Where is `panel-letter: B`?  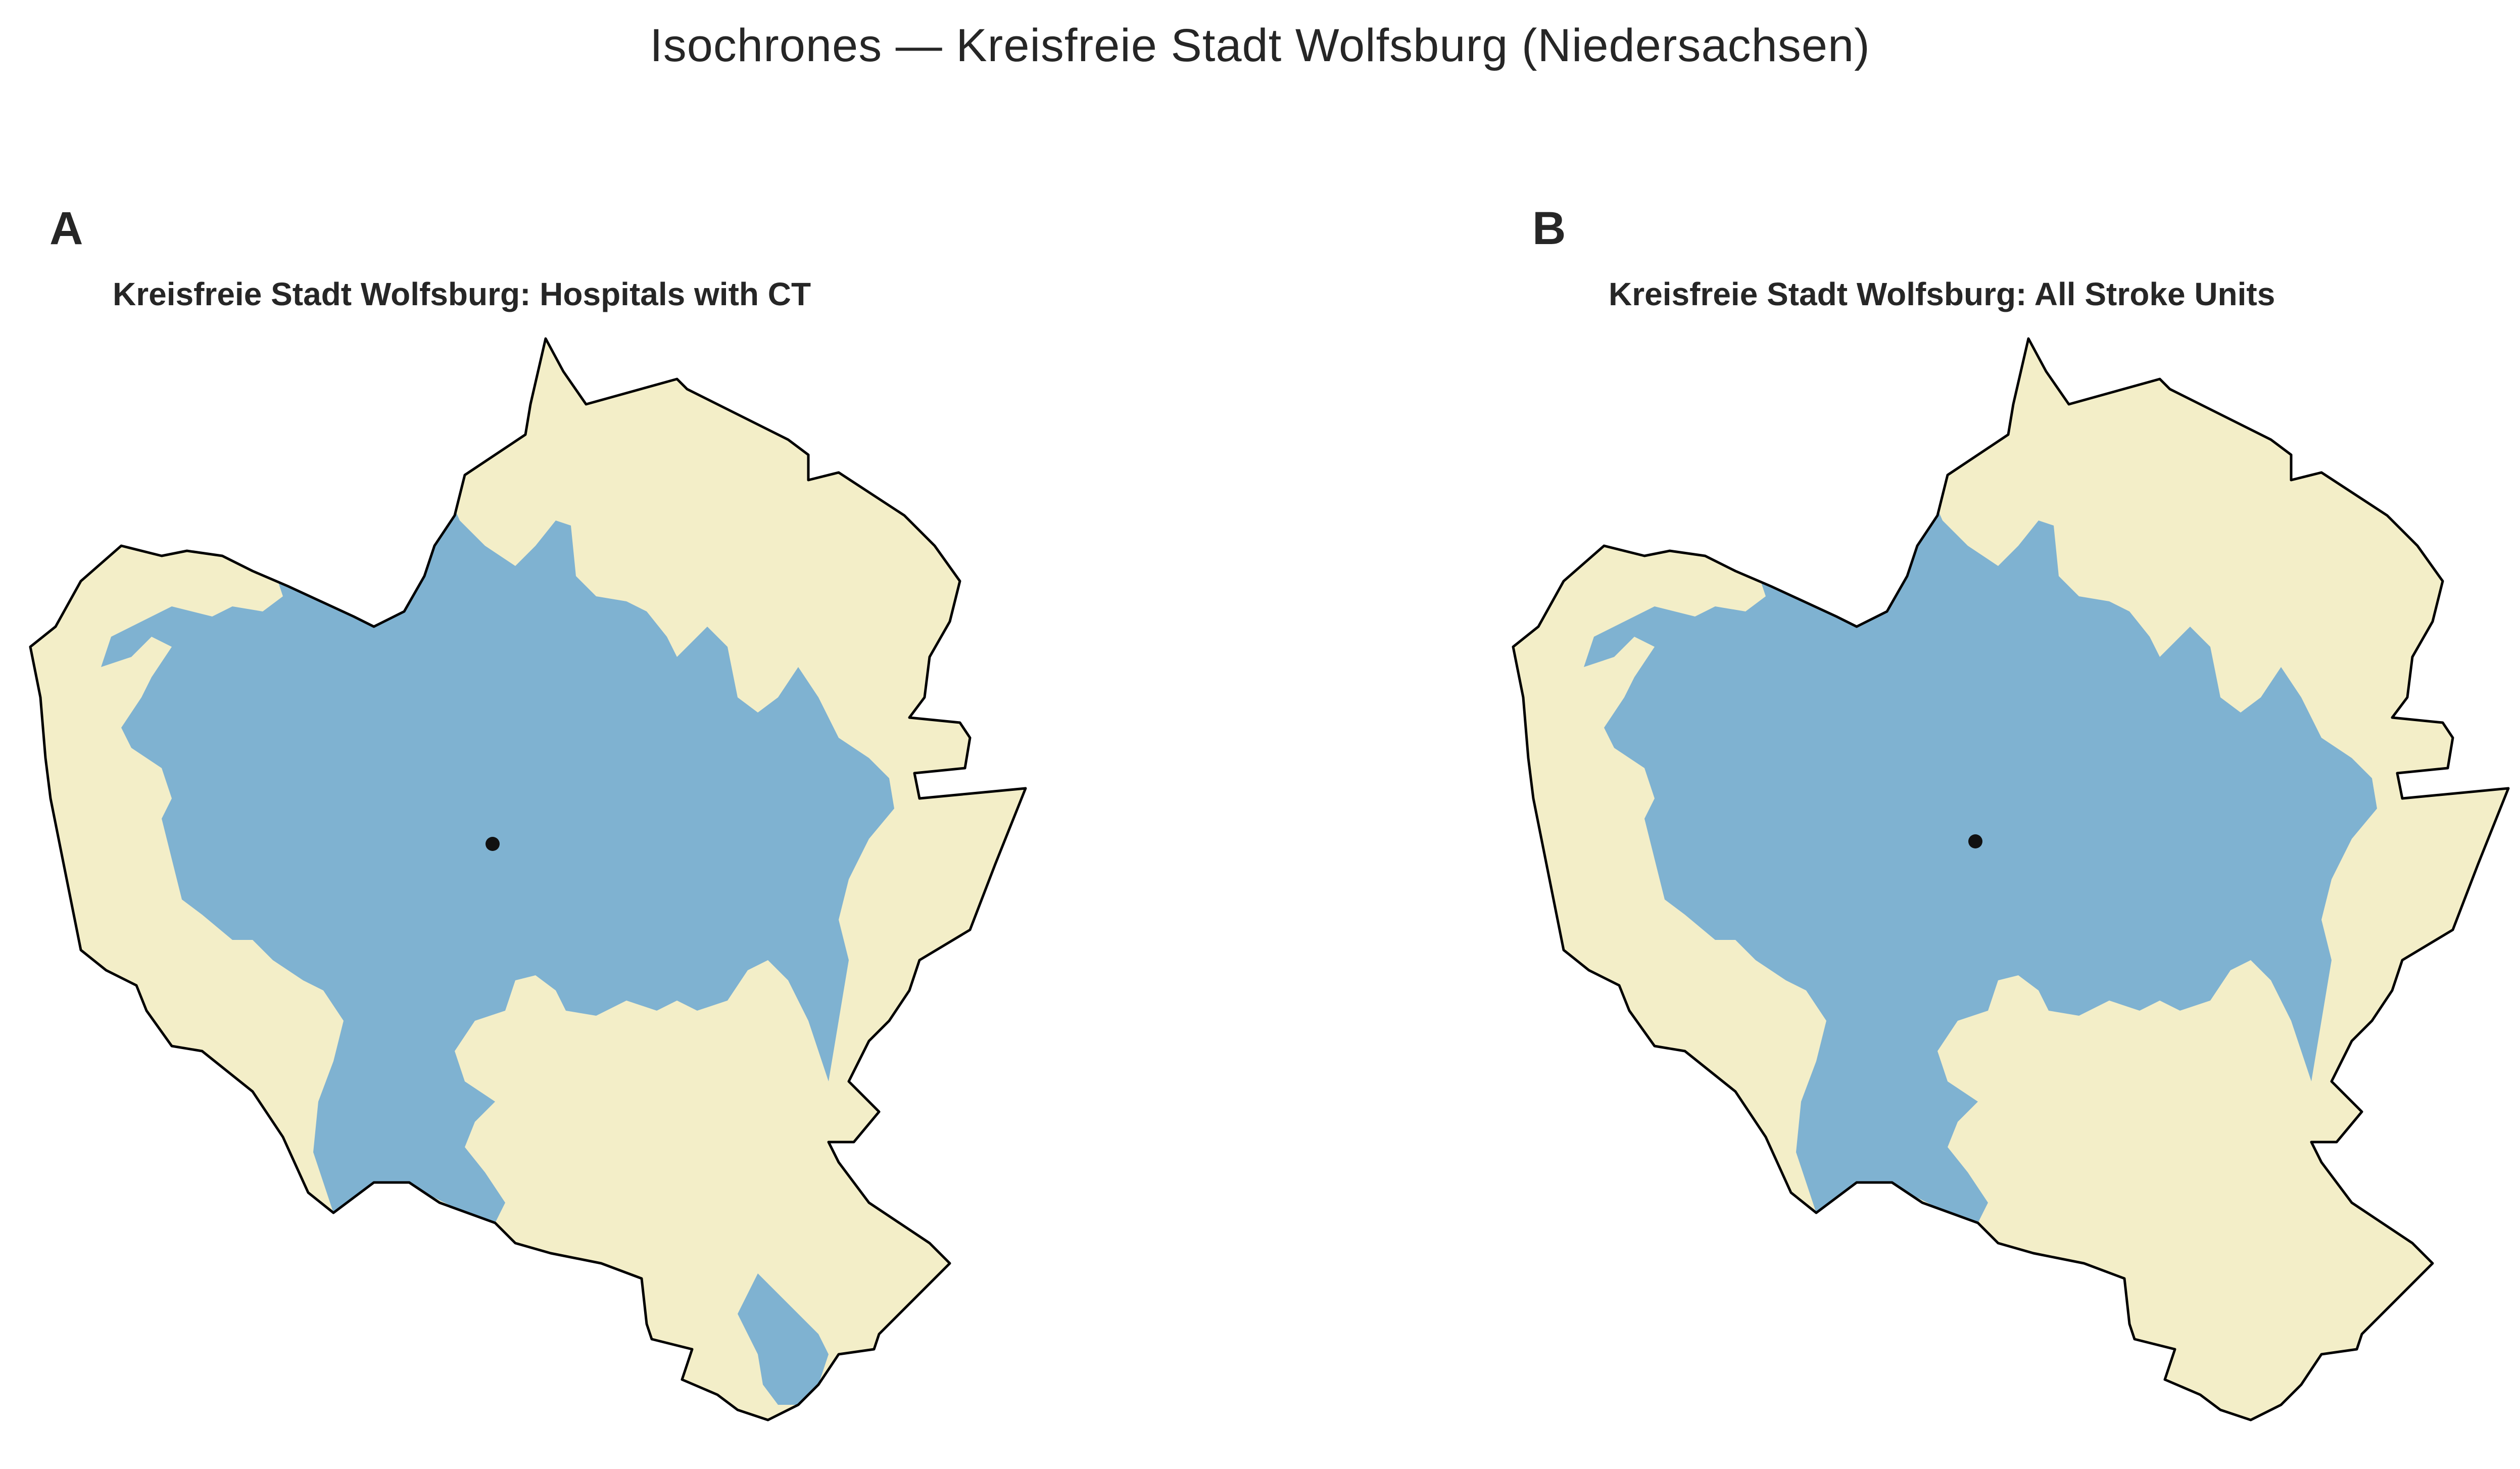
panel-letter: B is located at coordinates (1549, 228).